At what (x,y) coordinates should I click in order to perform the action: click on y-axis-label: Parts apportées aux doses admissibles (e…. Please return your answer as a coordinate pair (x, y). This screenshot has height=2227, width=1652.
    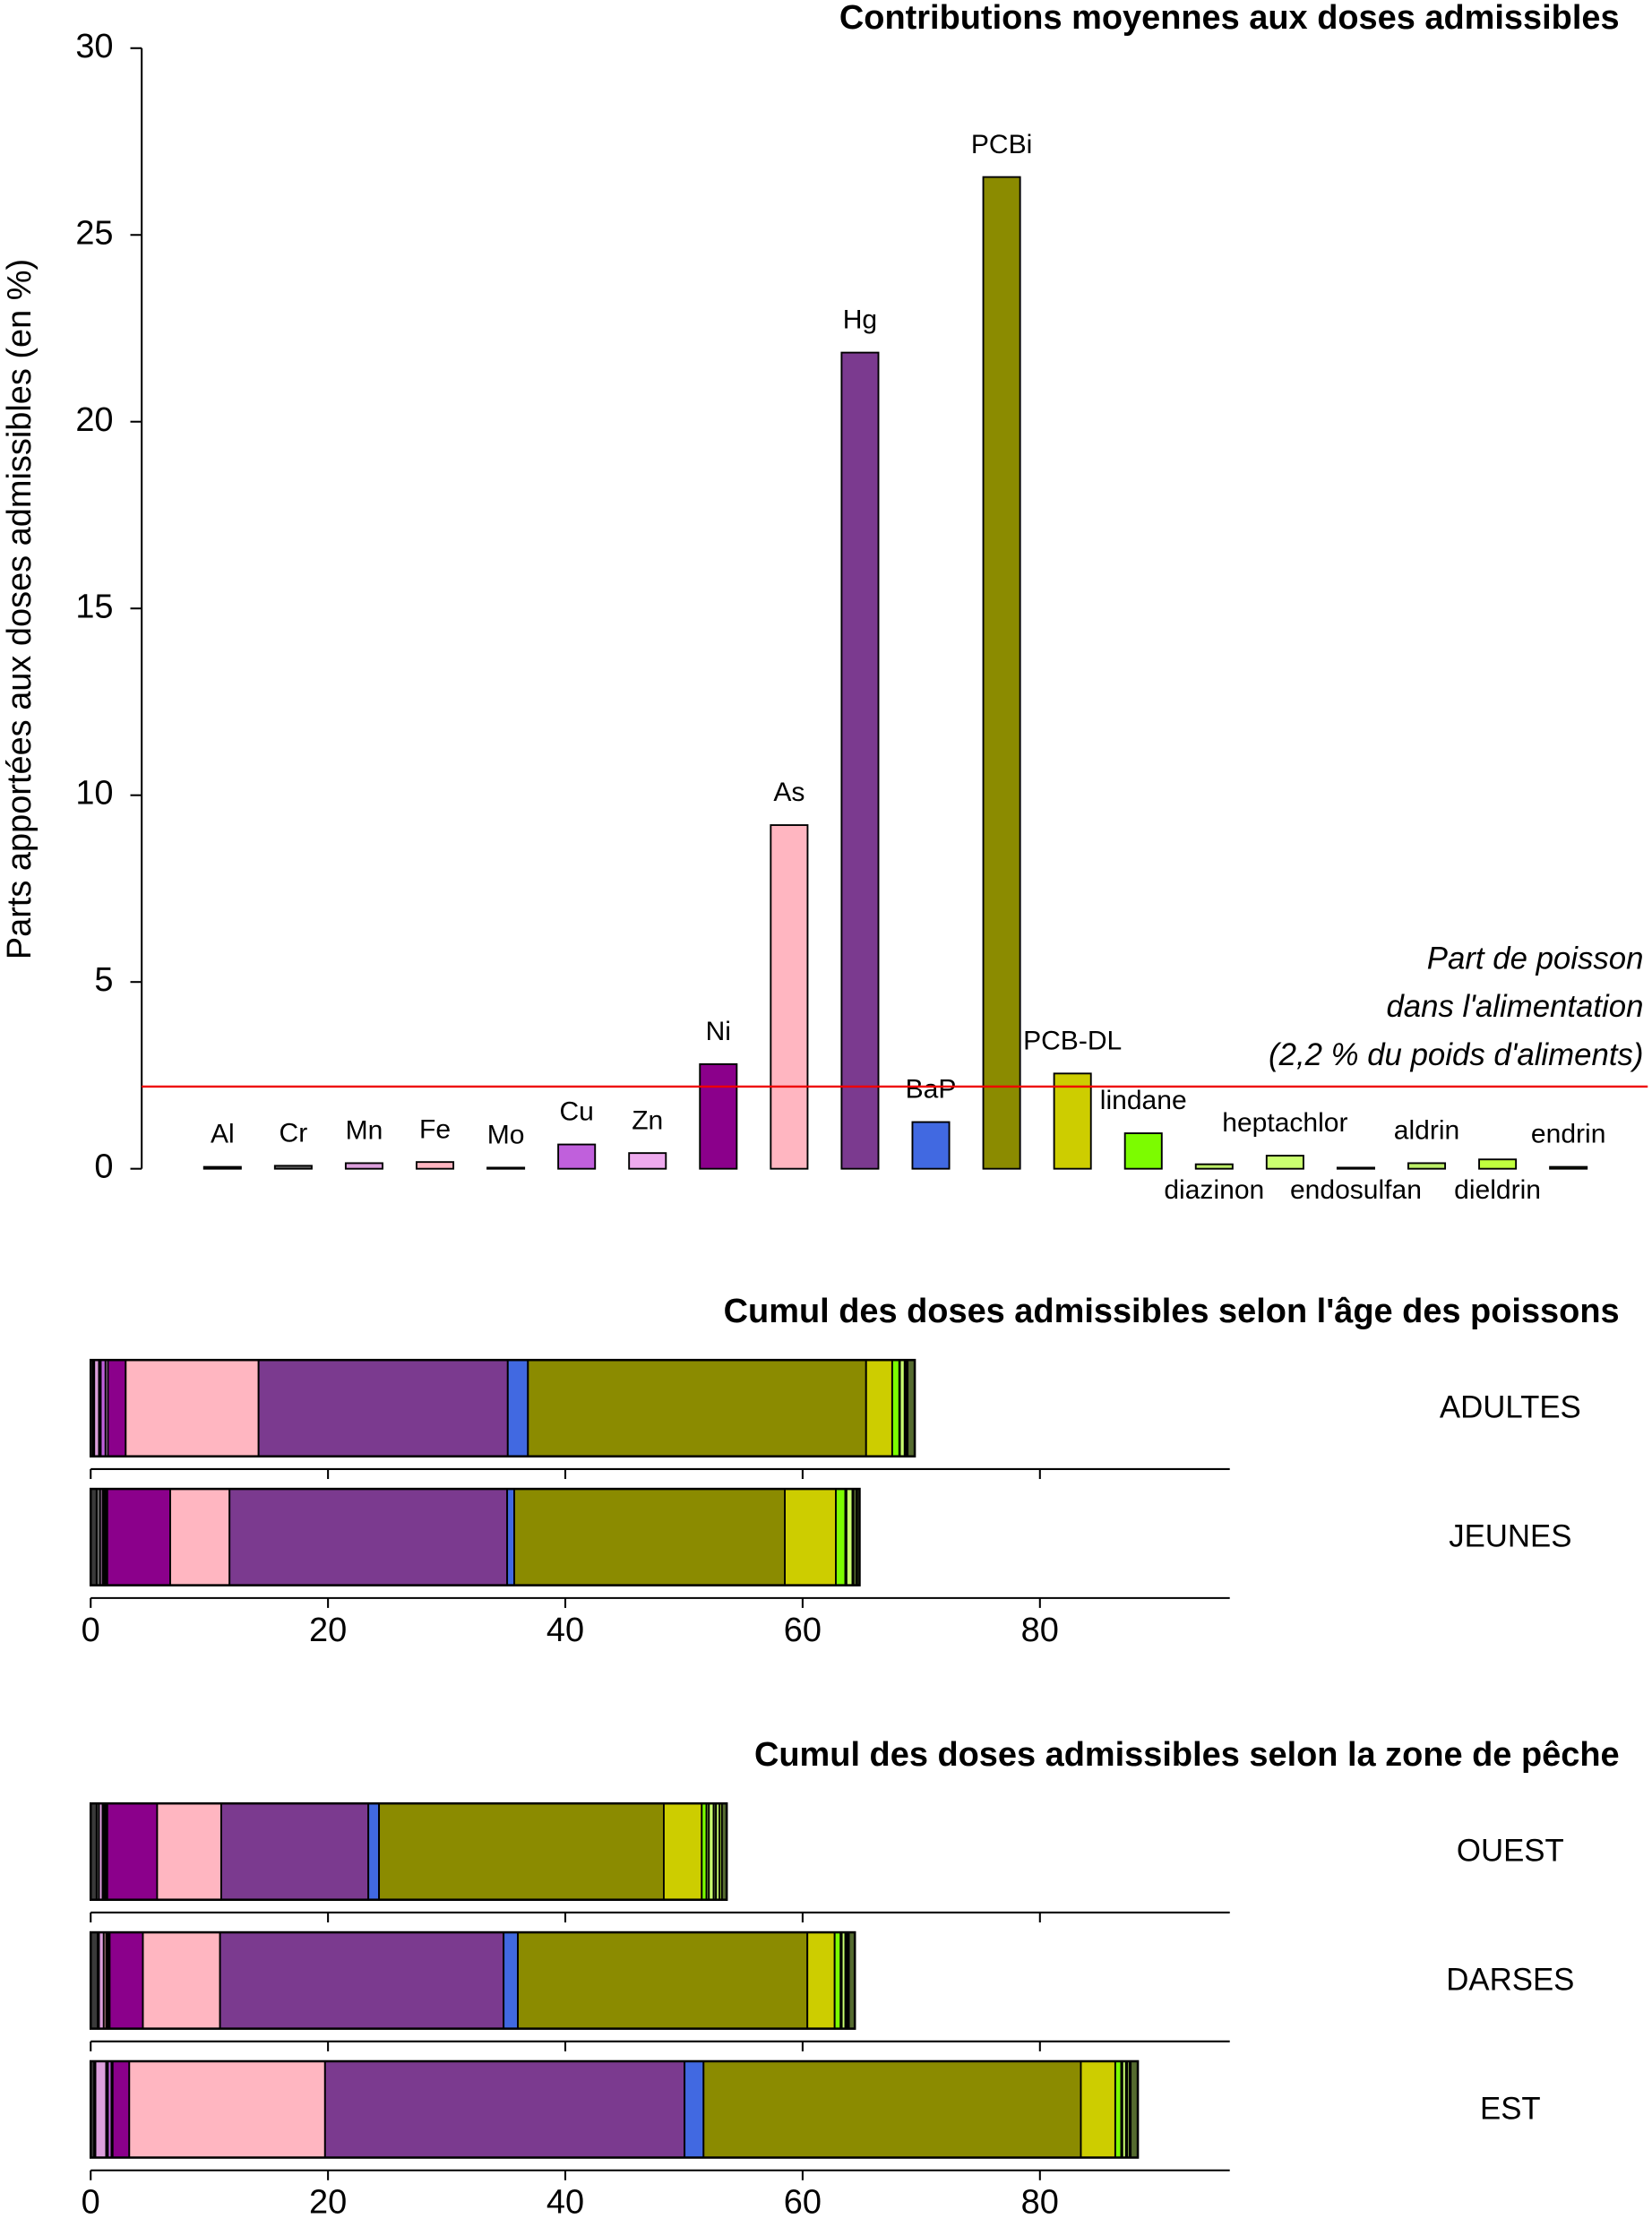
    Looking at the image, I should click on (20, 609).